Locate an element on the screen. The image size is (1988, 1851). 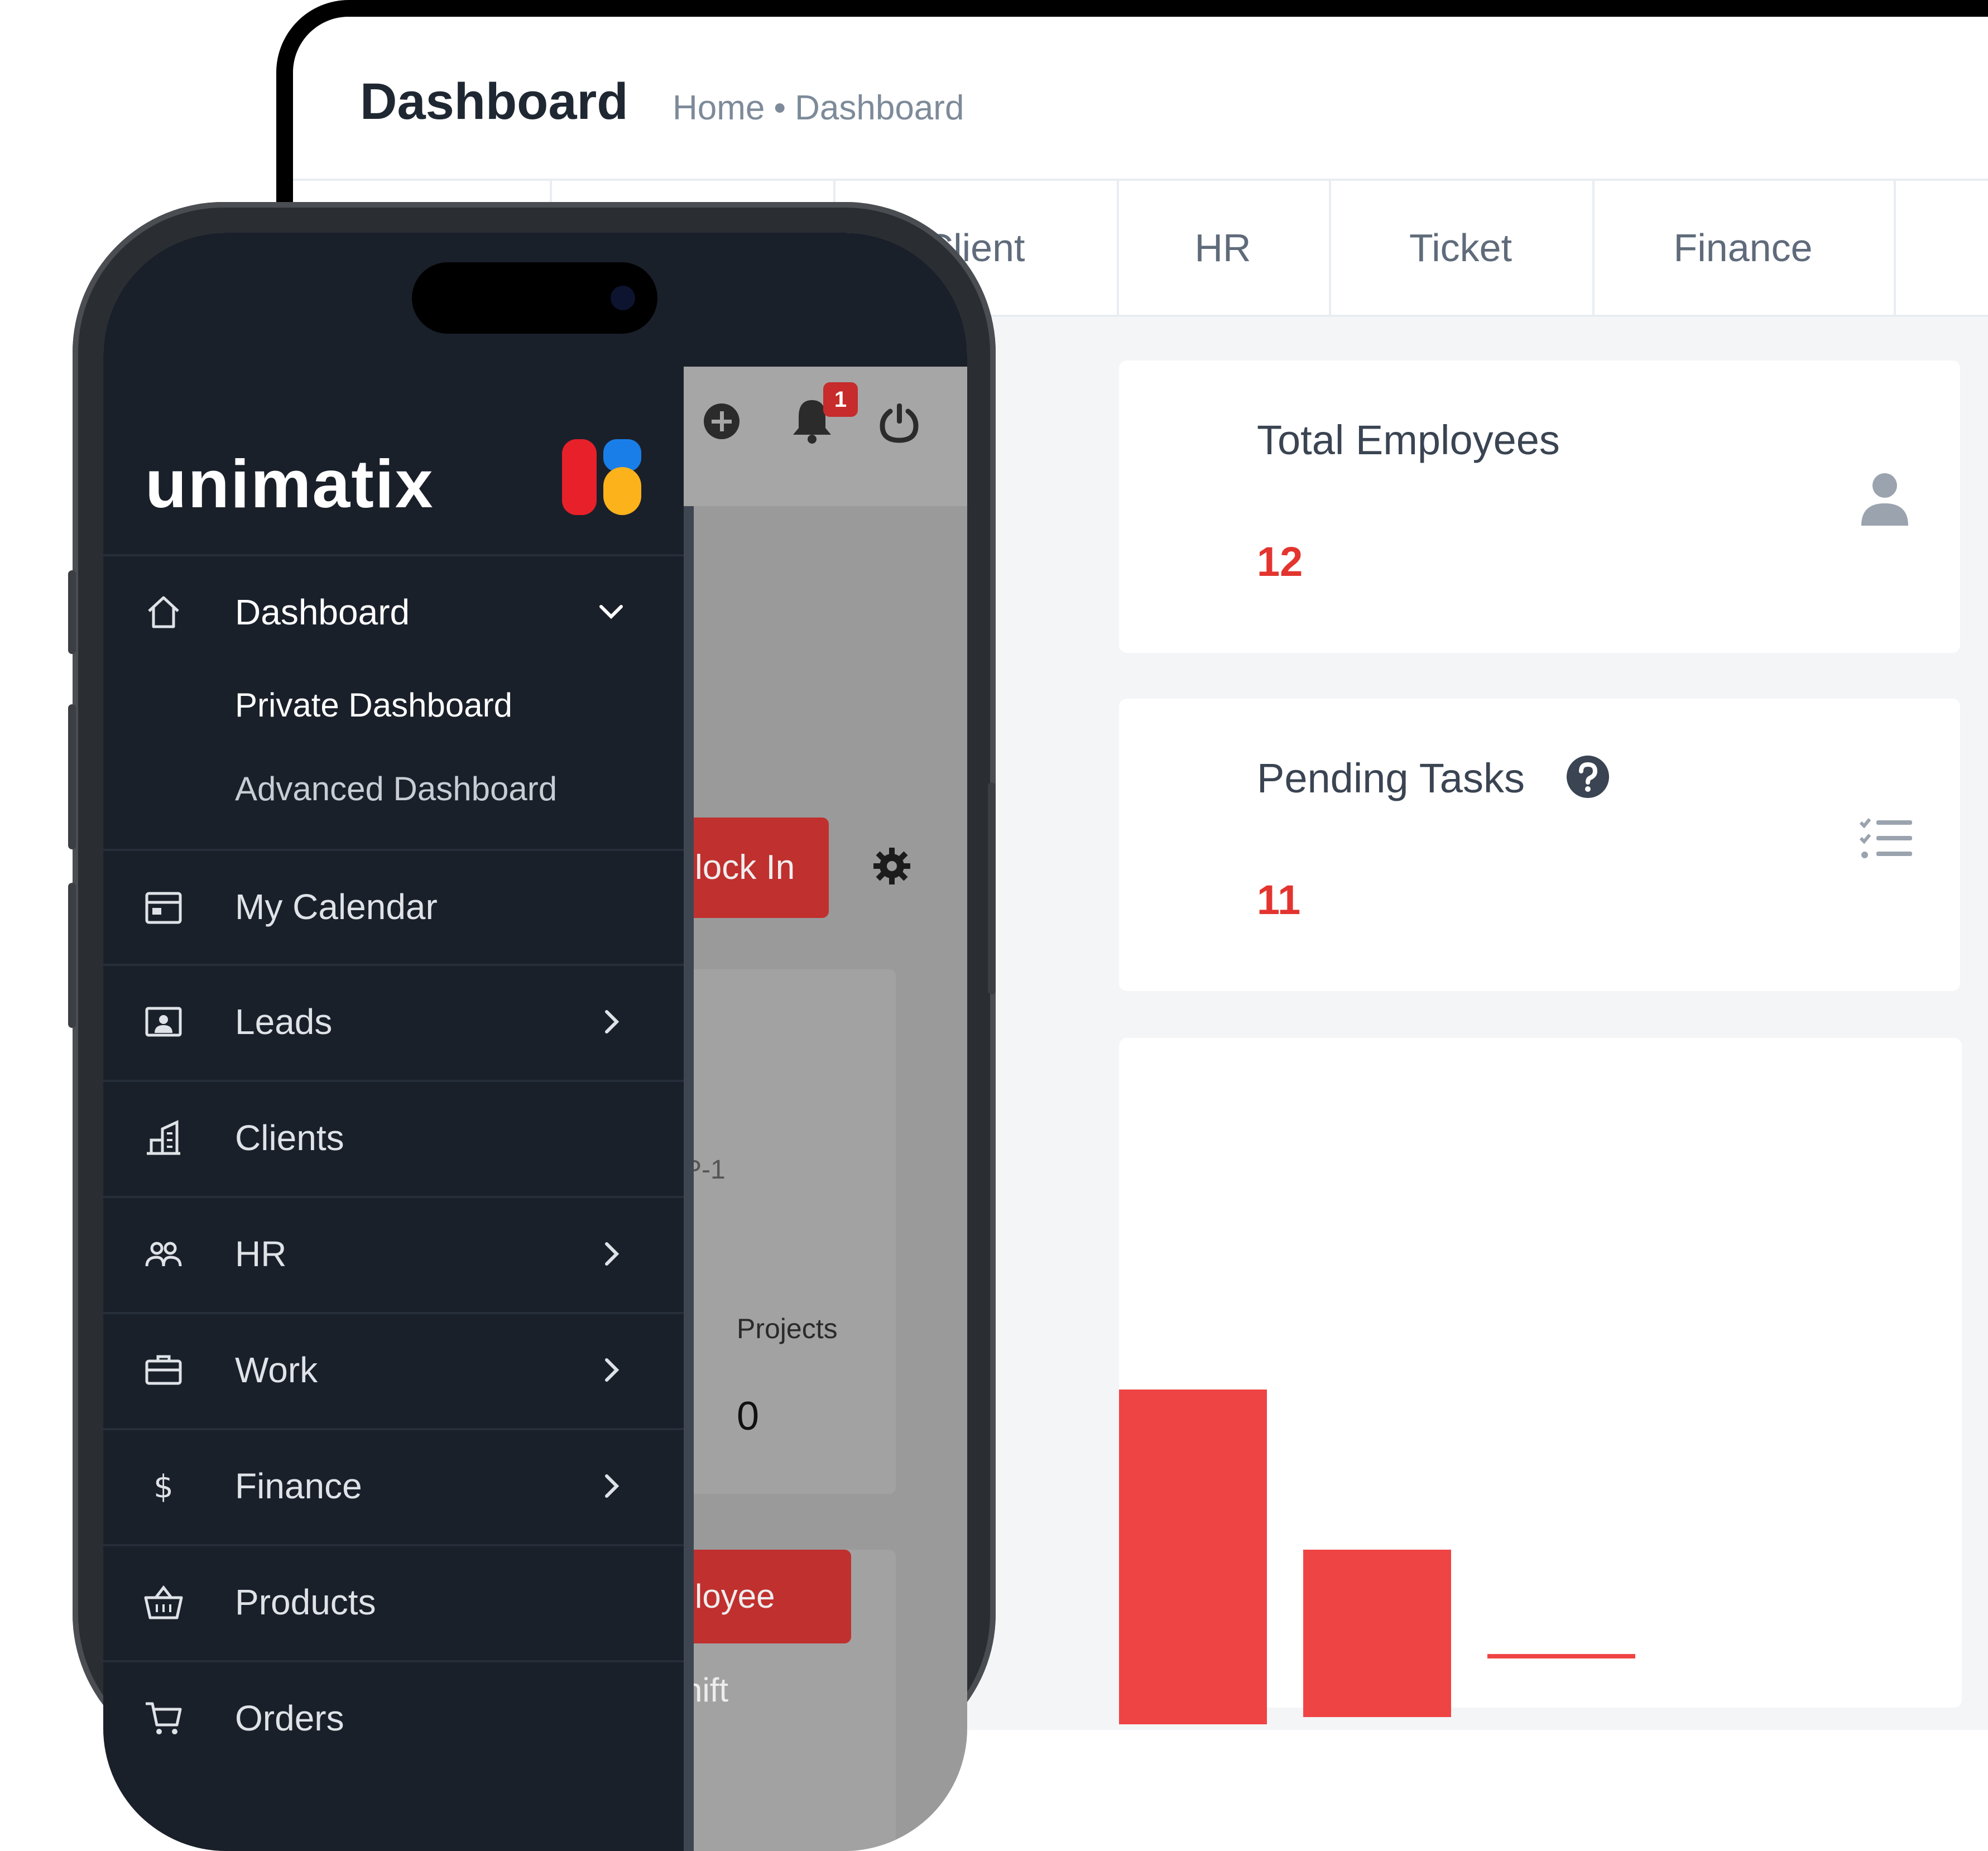
calendar-icon is located at coordinates (164, 908).